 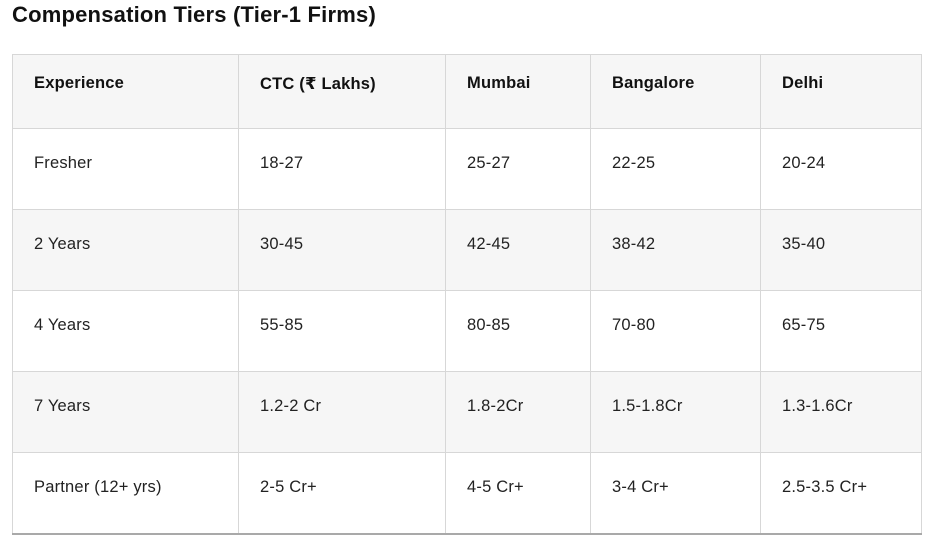 I want to click on cell-delhi: 65-75, so click(x=841, y=331).